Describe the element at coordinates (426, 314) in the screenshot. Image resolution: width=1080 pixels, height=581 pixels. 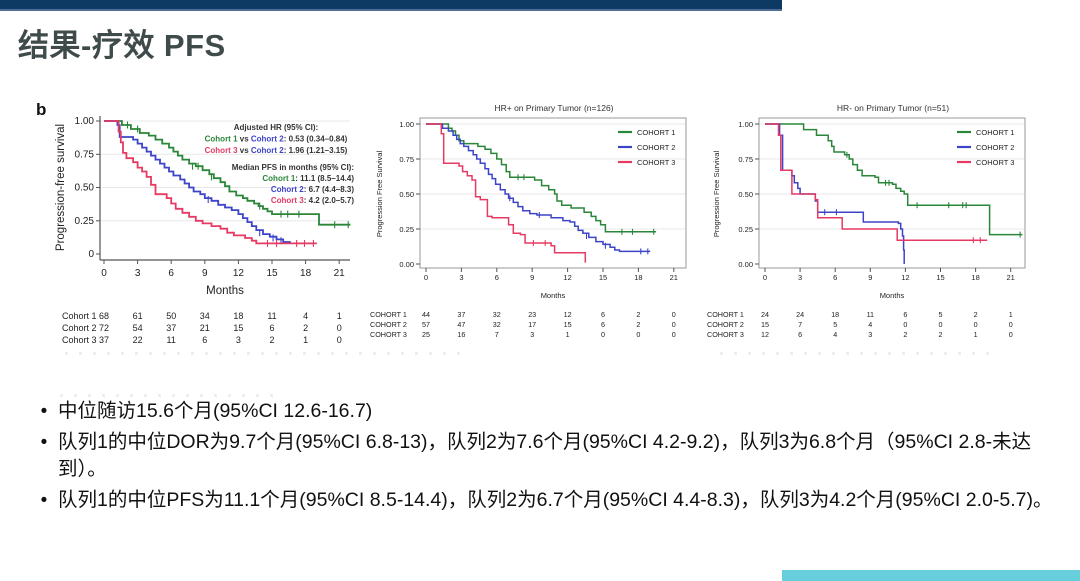
I see `svg-text: 44` at that location.